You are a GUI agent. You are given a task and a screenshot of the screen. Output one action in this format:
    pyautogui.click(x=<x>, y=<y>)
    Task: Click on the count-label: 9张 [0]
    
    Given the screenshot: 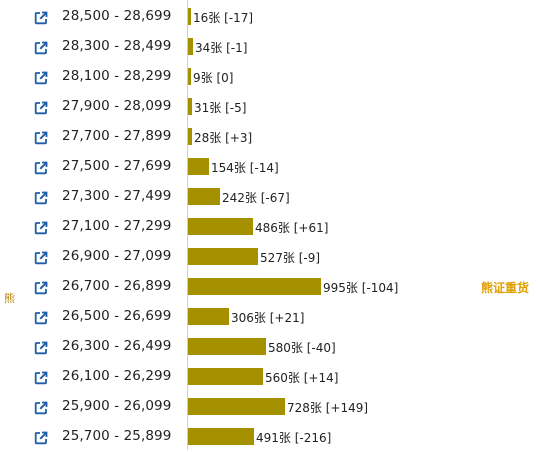 What is the action you would take?
    pyautogui.click(x=213, y=78)
    